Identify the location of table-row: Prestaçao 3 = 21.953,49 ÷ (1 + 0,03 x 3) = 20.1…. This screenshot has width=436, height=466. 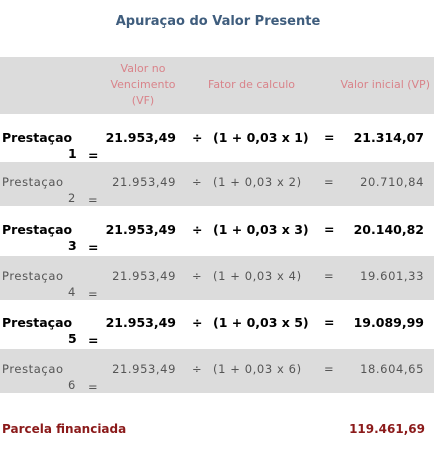
(217, 232).